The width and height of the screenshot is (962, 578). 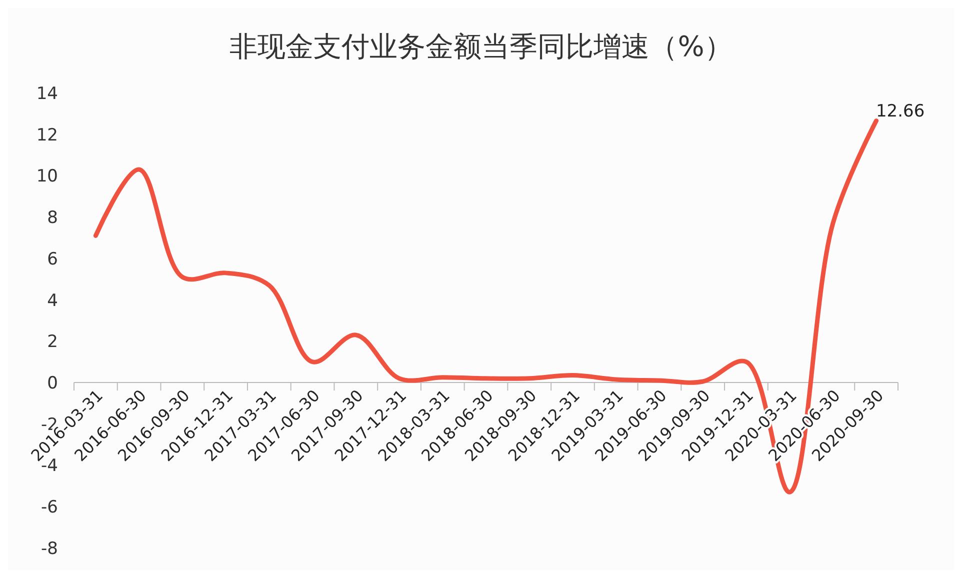 What do you see at coordinates (481, 46) in the screenshot?
I see `chart-title: 非现金支付业务金额当季同比增速（%）` at bounding box center [481, 46].